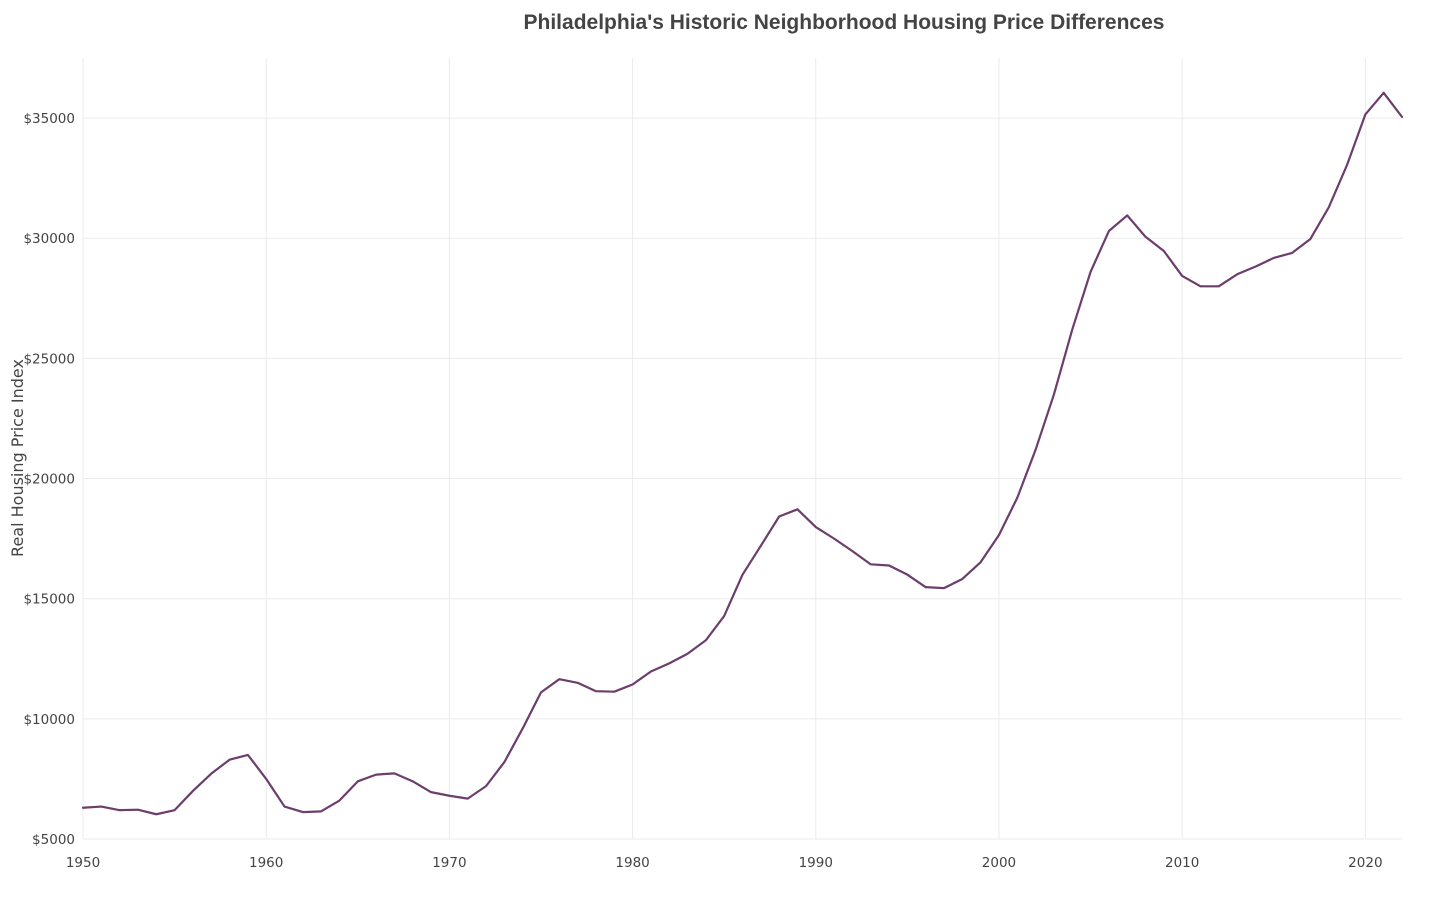 This screenshot has height=910, width=1429. I want to click on y-tick-label: $25000, so click(49, 359).